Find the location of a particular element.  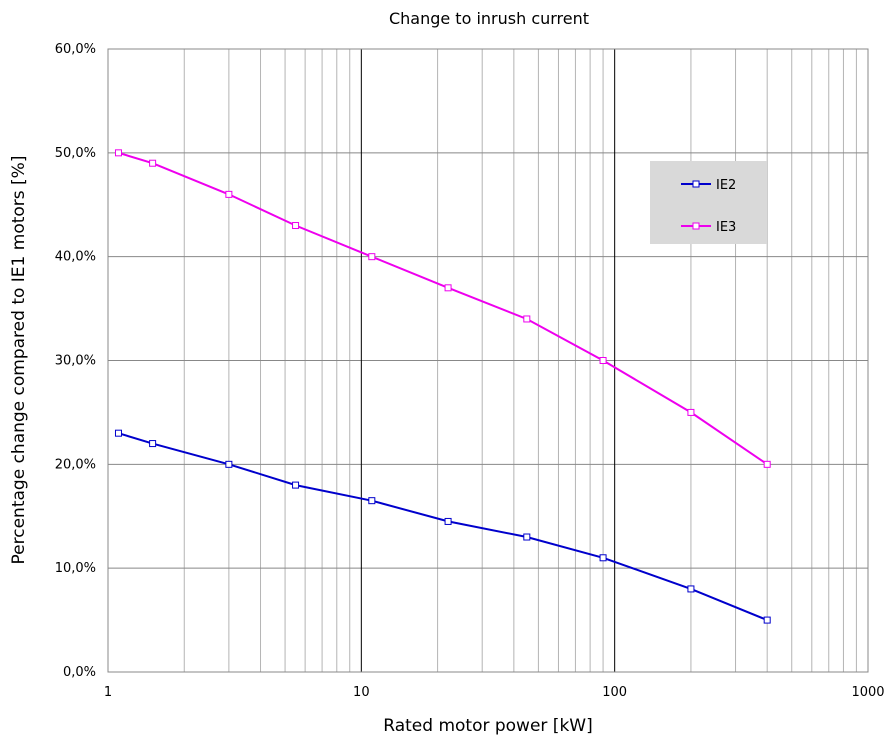

y-tick-label: 20,0% is located at coordinates (75, 464).